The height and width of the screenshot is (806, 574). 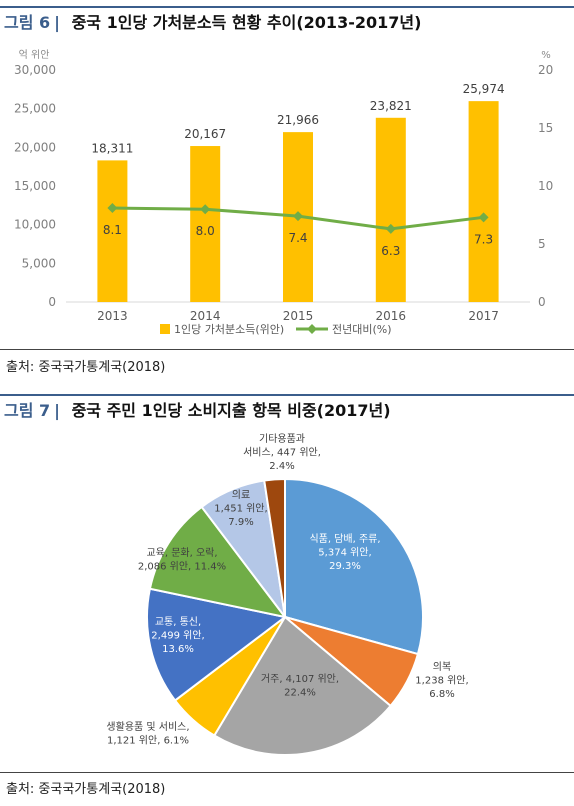 What do you see at coordinates (246, 22) in the screenshot?
I see `figure6-title: 중국 1인당 가처분소득 현황 추이(2013-2017년)` at bounding box center [246, 22].